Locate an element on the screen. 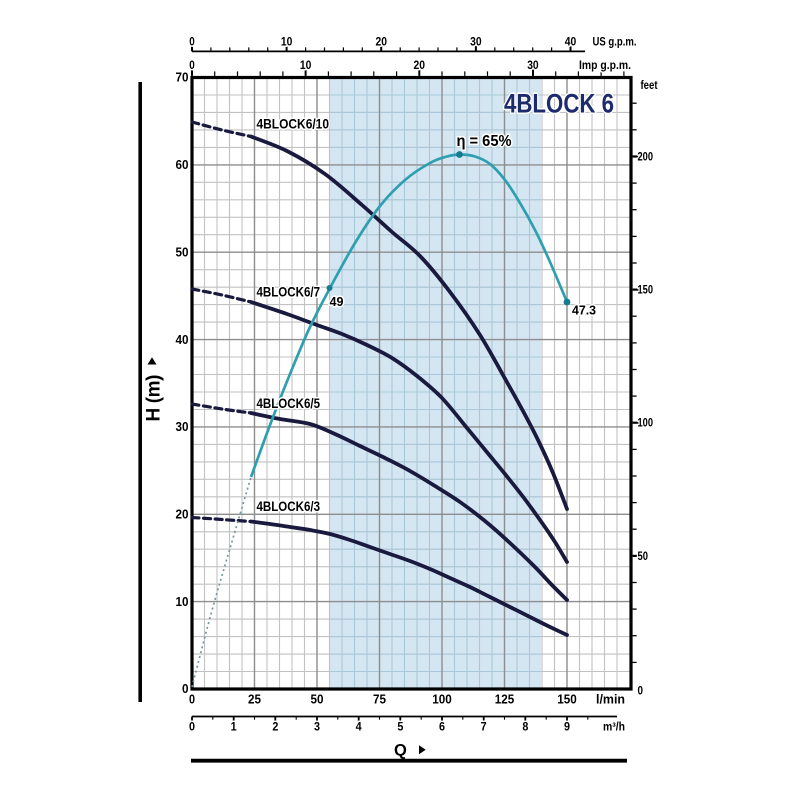 Image resolution: width=800 pixels, height=800 pixels. svg-text: 2 is located at coordinates (275, 727).